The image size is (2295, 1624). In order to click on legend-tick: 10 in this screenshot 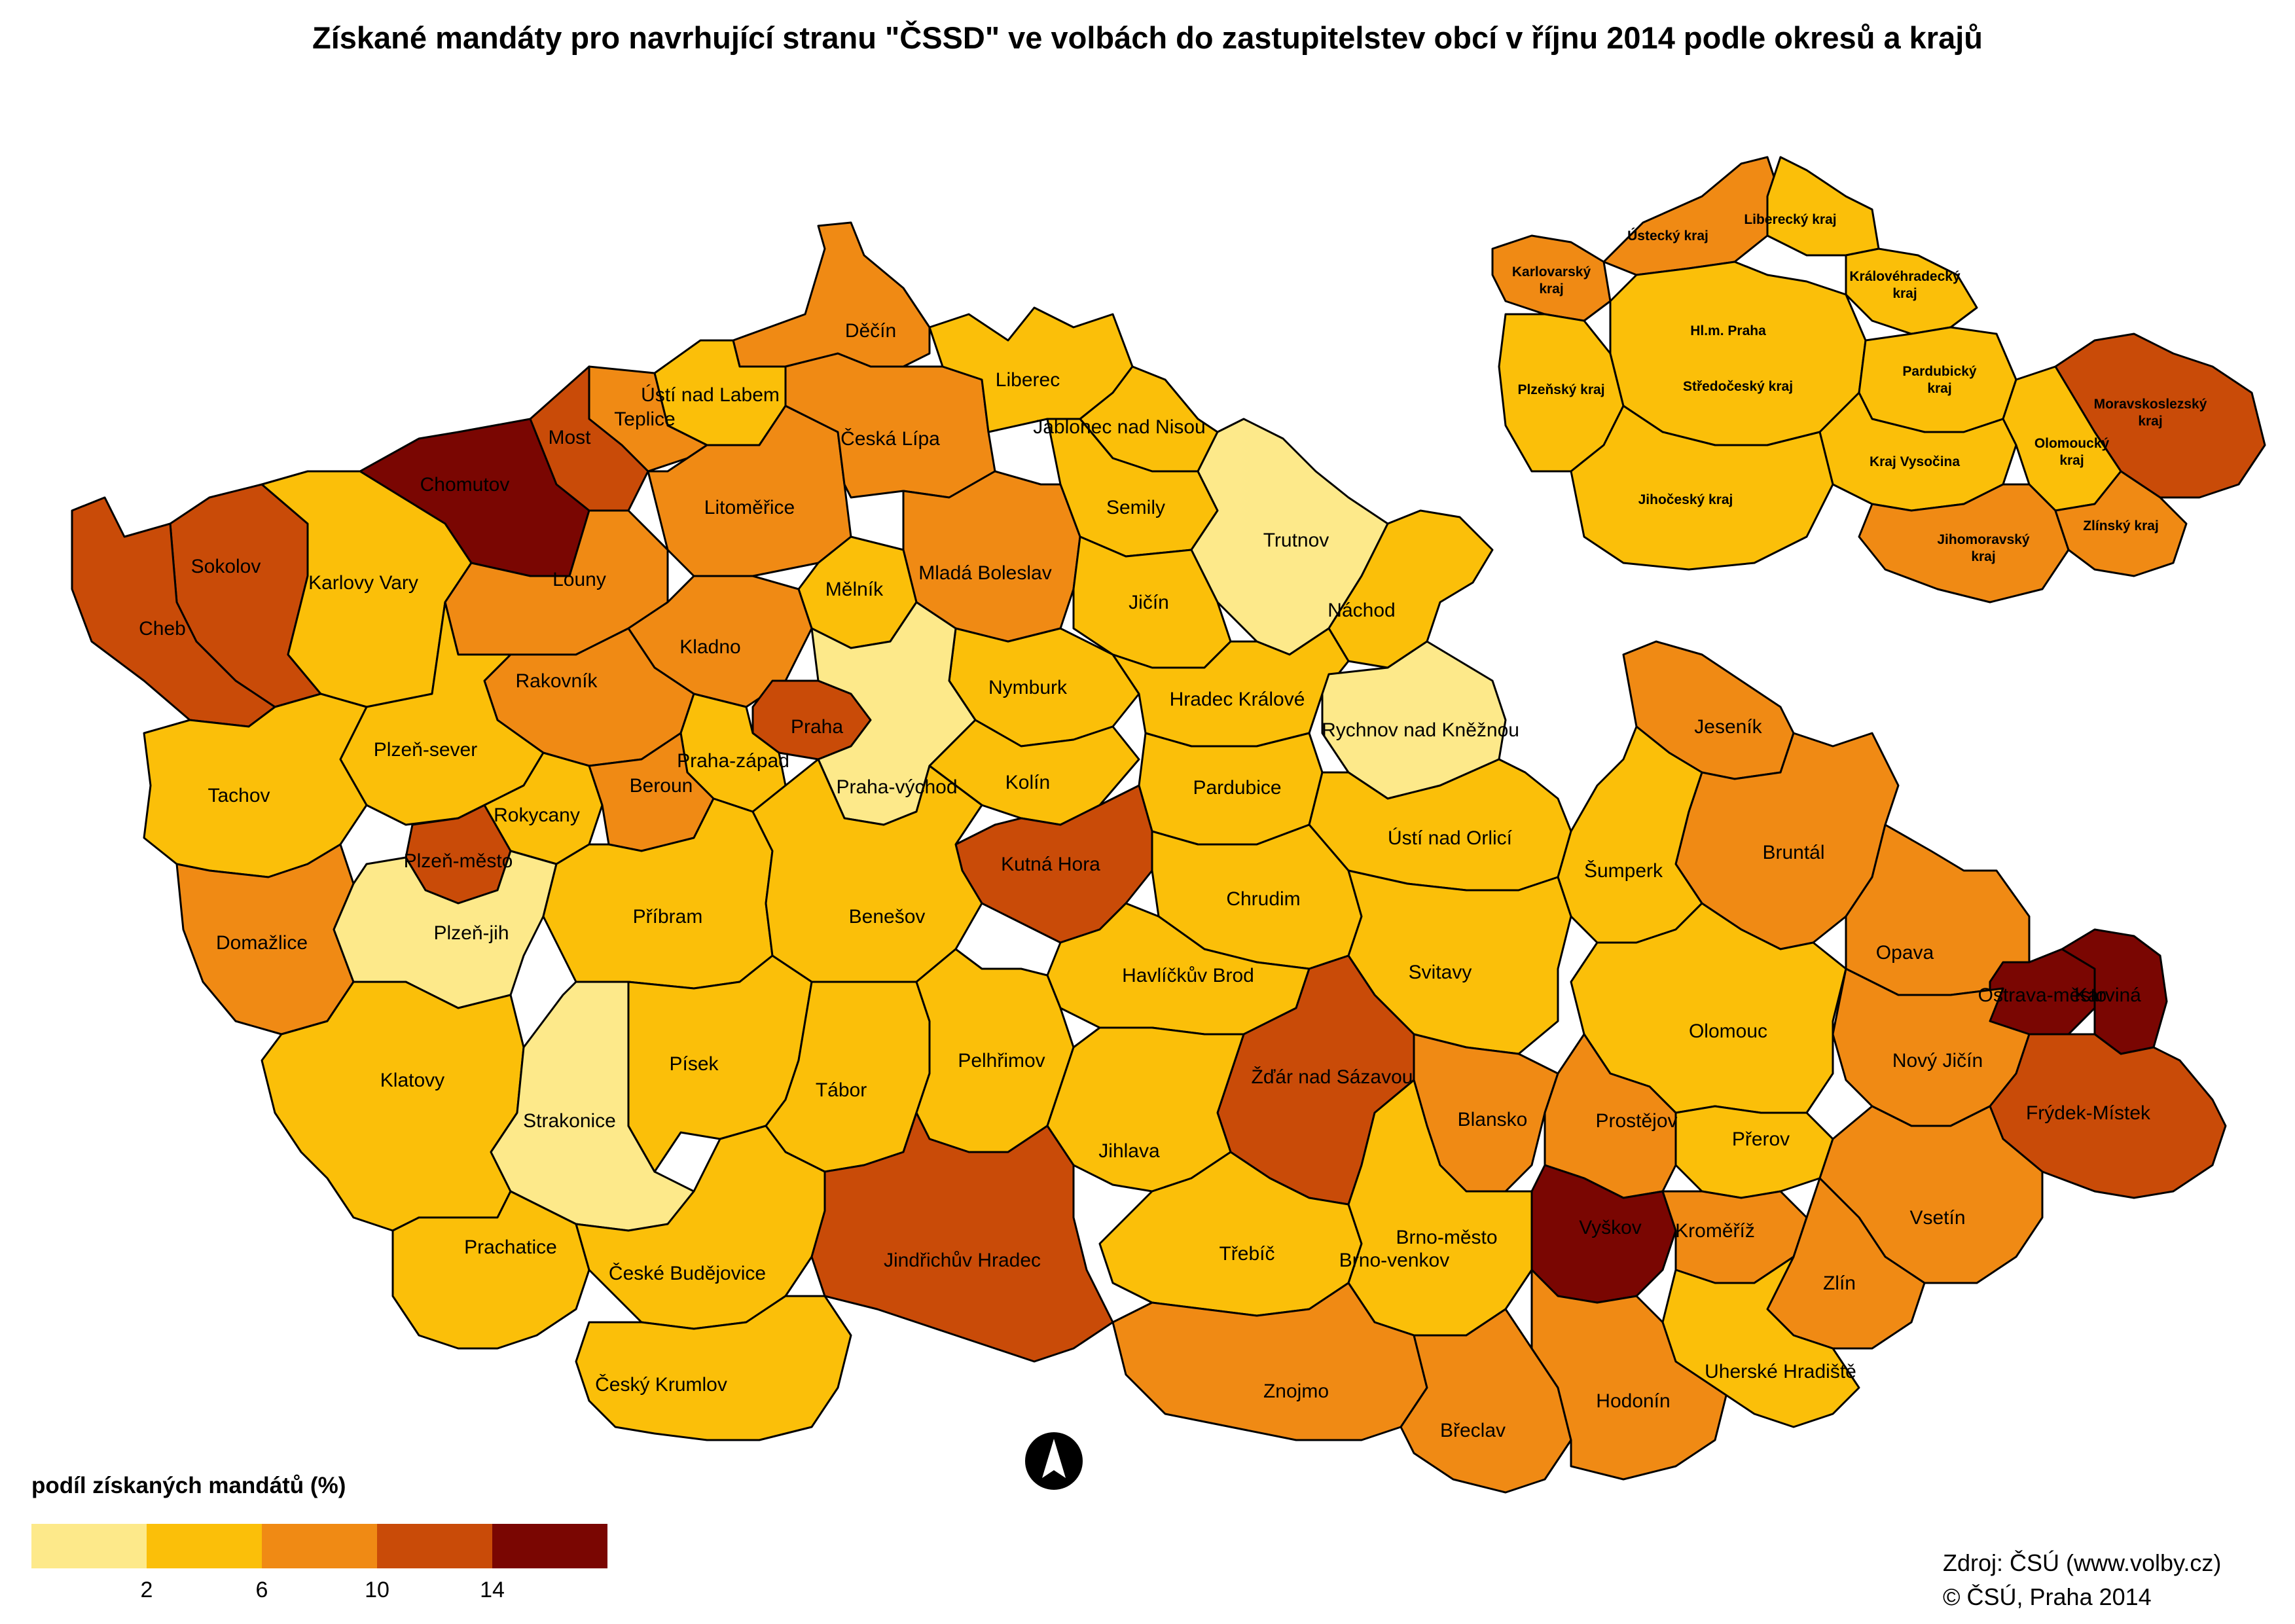, I will do `click(377, 1590)`.